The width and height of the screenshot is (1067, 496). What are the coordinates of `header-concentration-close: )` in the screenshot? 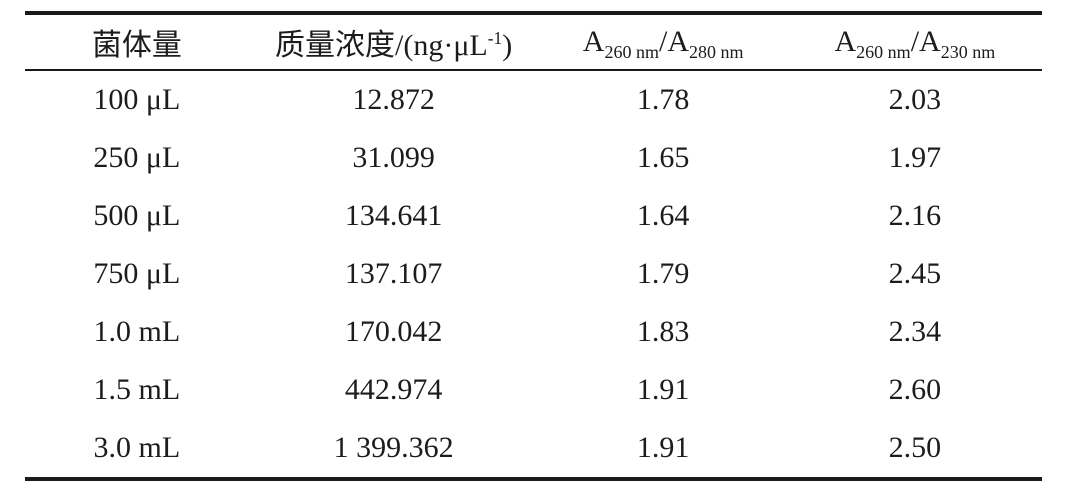 It's located at (507, 45).